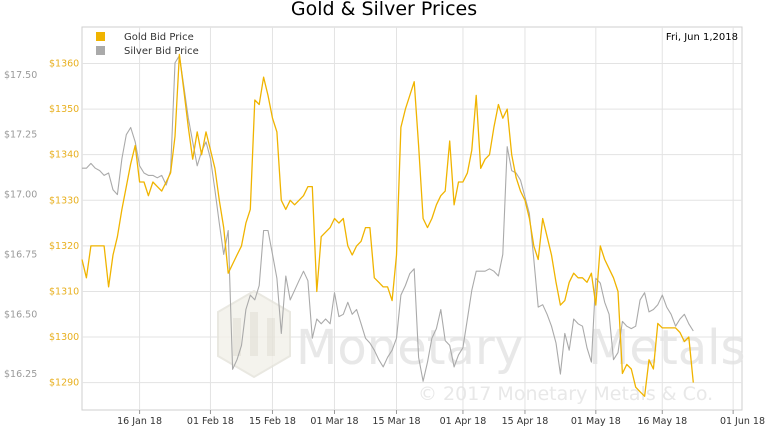 This screenshot has width=768, height=427. Describe the element at coordinates (64, 291) in the screenshot. I see `gold-tick-label: $1310` at that location.